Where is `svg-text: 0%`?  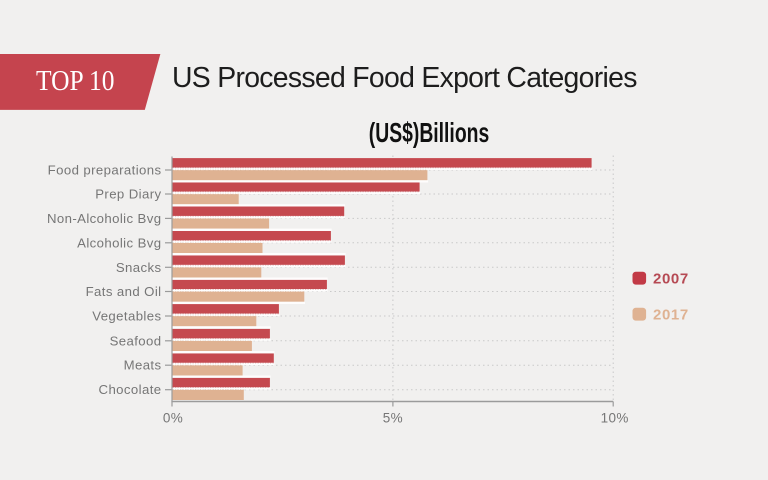 svg-text: 0% is located at coordinates (173, 418).